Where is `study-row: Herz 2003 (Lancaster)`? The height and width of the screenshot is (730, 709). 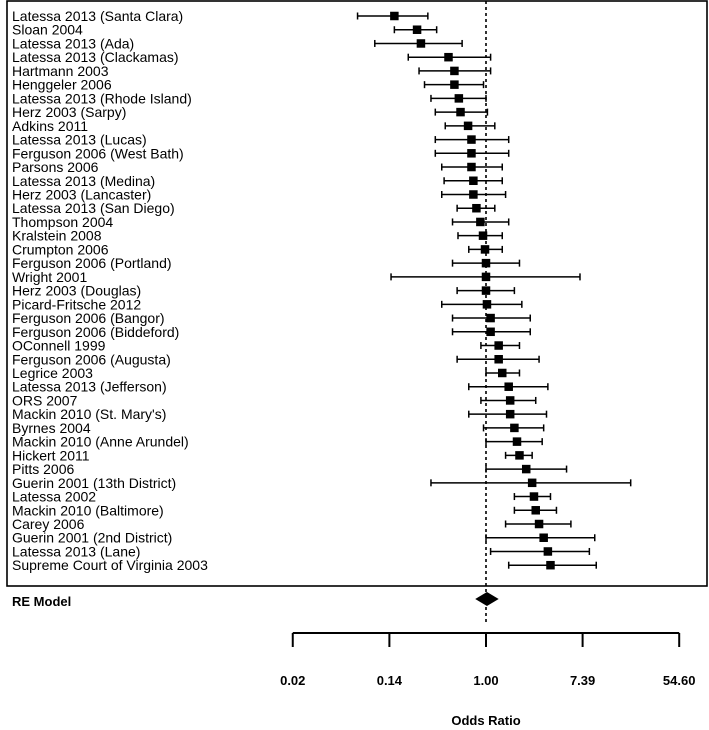
study-row: Herz 2003 (Lancaster) is located at coordinates (259, 194).